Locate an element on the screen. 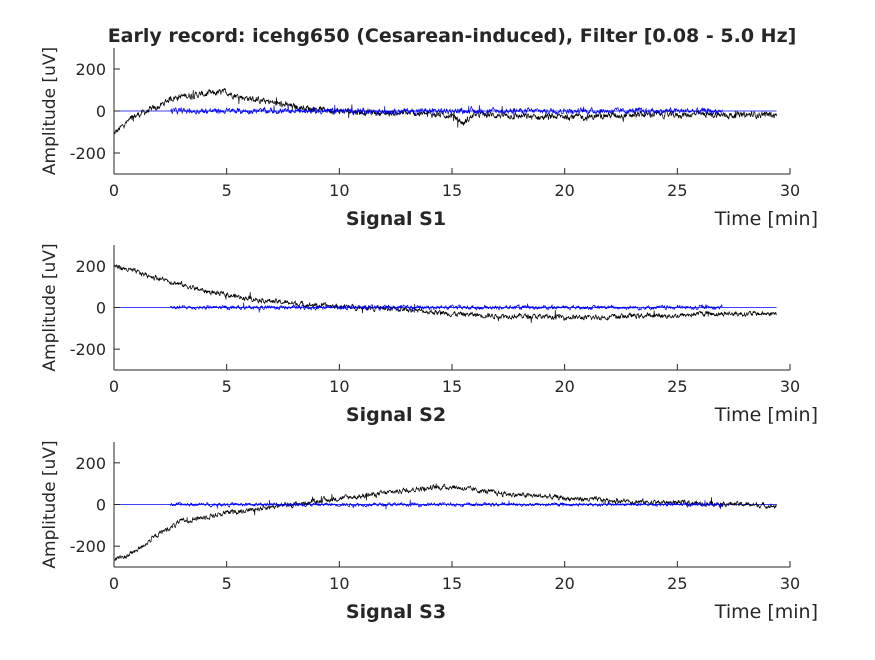 Image resolution: width=875 pixels, height=660 pixels. subplot-2-xlabel: Time [min] is located at coordinates (766, 415).